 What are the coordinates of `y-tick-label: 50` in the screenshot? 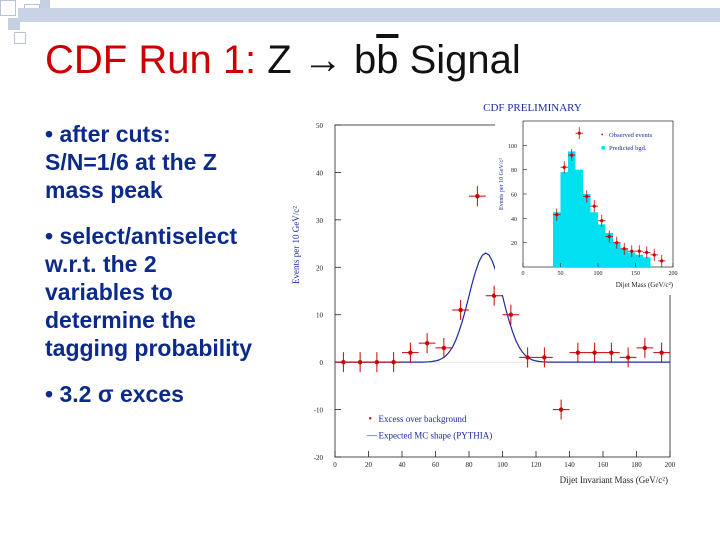 It's located at (320, 126).